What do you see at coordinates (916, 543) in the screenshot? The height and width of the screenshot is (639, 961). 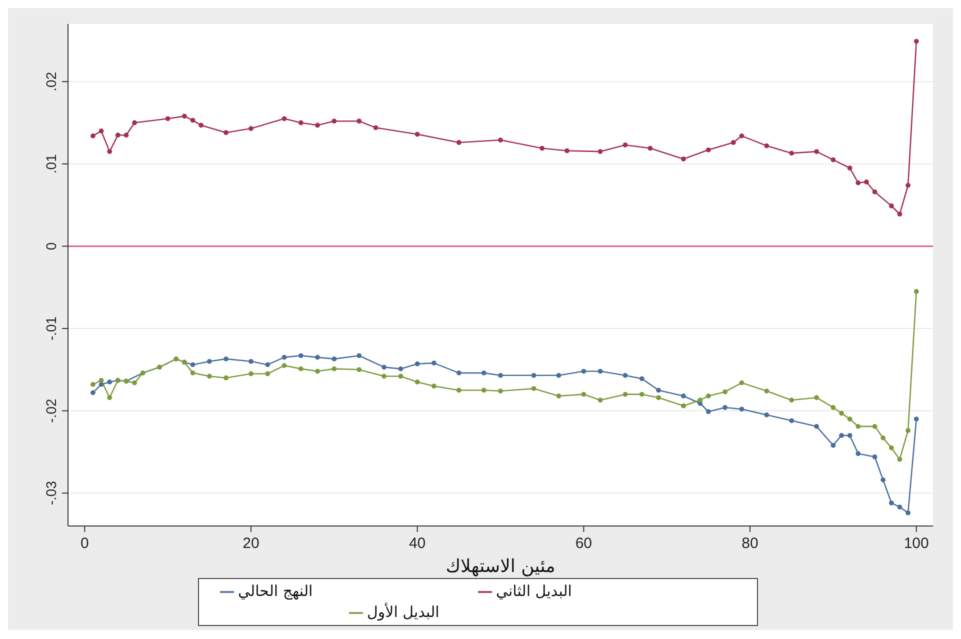 I see `x-tick-label: 100` at bounding box center [916, 543].